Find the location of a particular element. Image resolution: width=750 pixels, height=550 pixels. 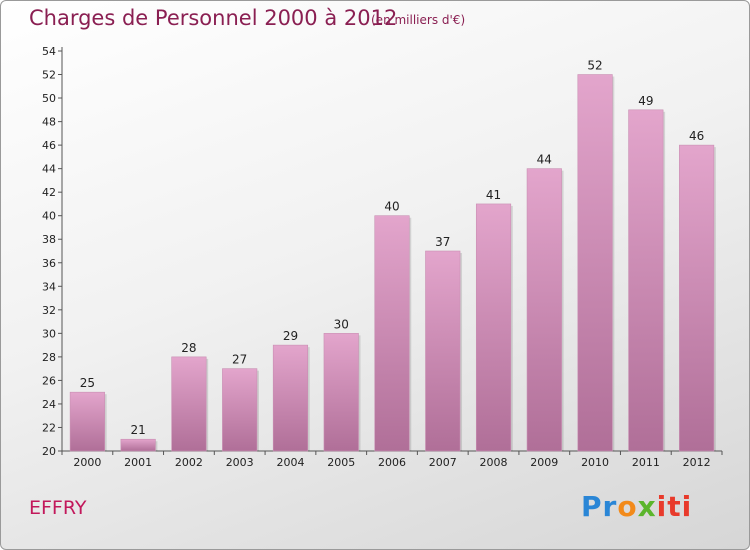

x-tick-label: 2006 is located at coordinates (392, 462).